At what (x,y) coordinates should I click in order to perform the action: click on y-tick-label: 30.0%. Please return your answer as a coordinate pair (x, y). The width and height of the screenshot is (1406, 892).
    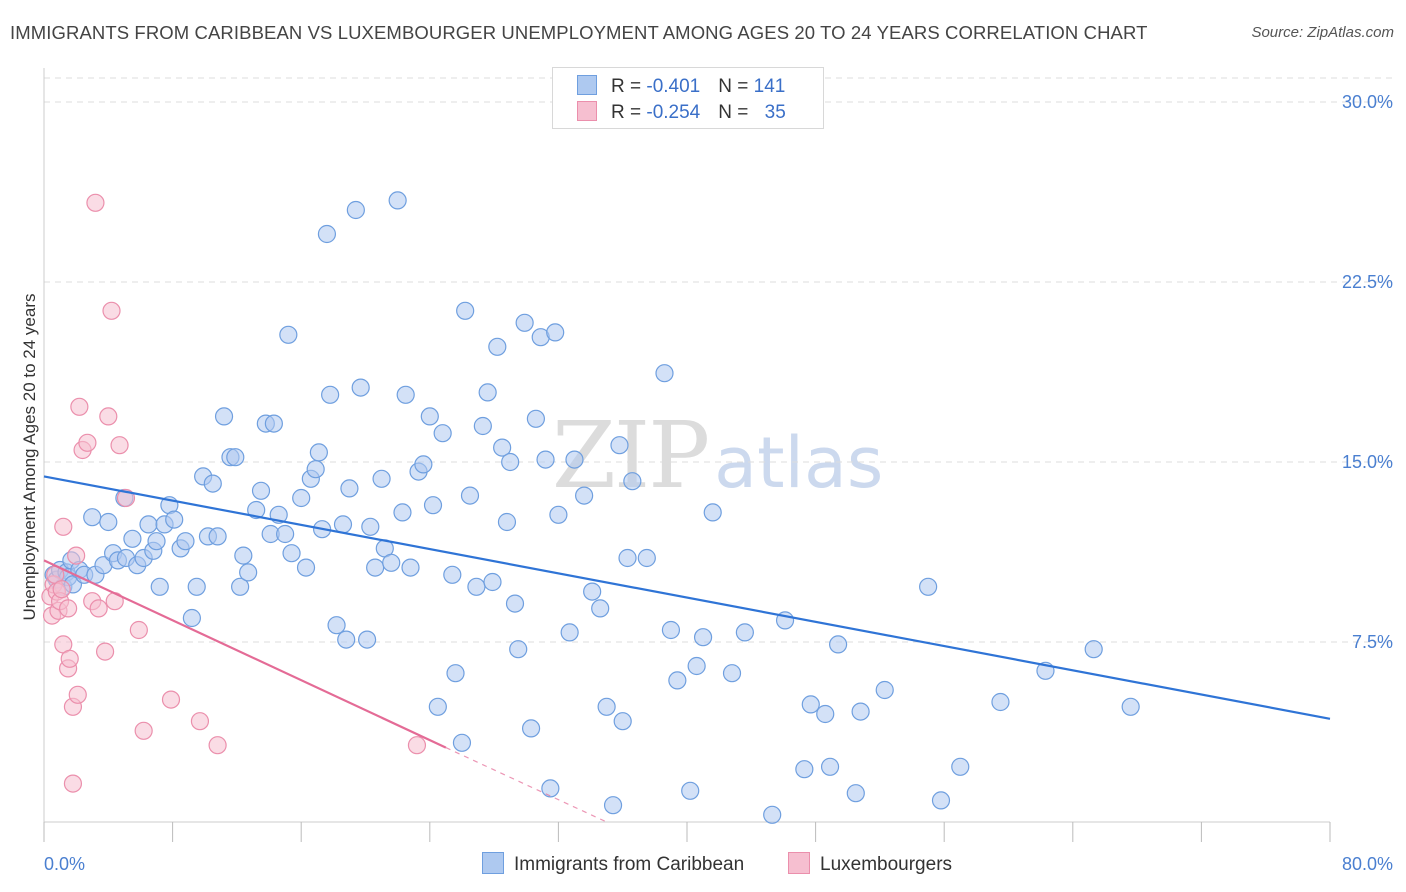
    Looking at the image, I should click on (1367, 102).